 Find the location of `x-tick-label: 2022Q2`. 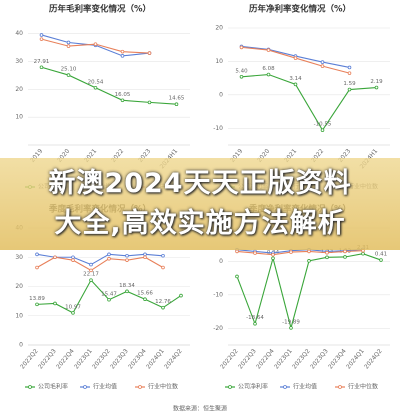

x-tick-label: 2022Q2 is located at coordinates (229, 359).